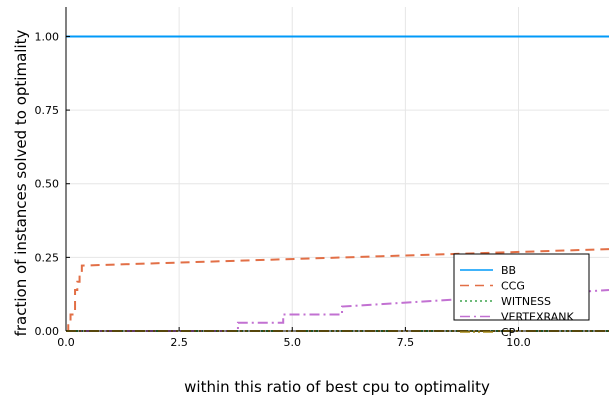 This screenshot has height=403, width=614. Describe the element at coordinates (488, 270) in the screenshot. I see `legend-item-bb: BB` at that location.